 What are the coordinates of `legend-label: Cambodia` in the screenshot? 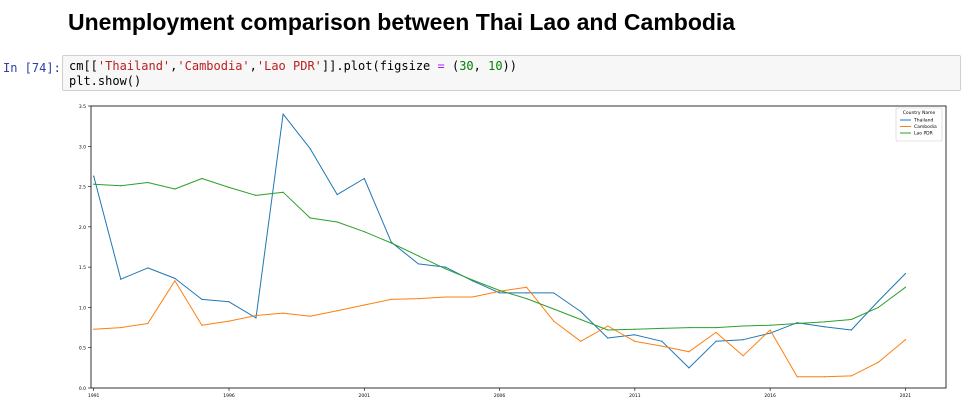 It's located at (925, 127).